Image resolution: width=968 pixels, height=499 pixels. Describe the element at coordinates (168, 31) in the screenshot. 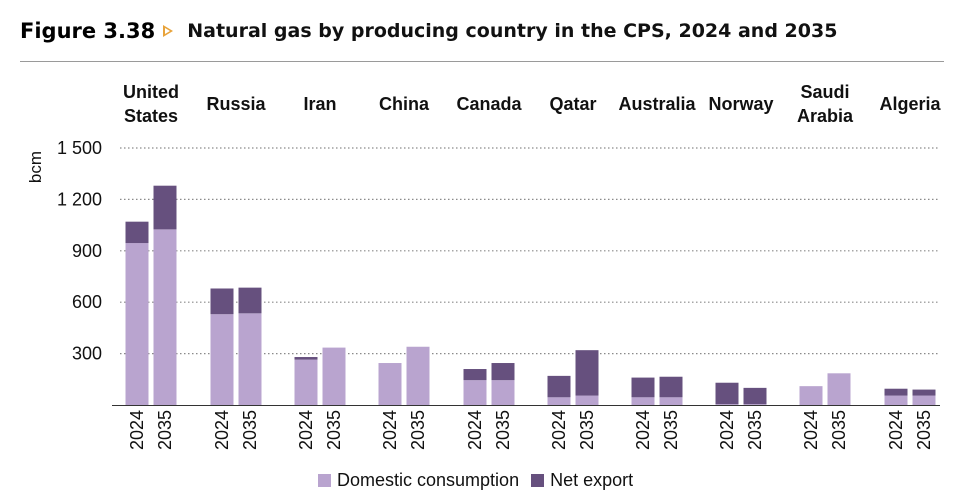

I see `figure-arrow-icon` at that location.